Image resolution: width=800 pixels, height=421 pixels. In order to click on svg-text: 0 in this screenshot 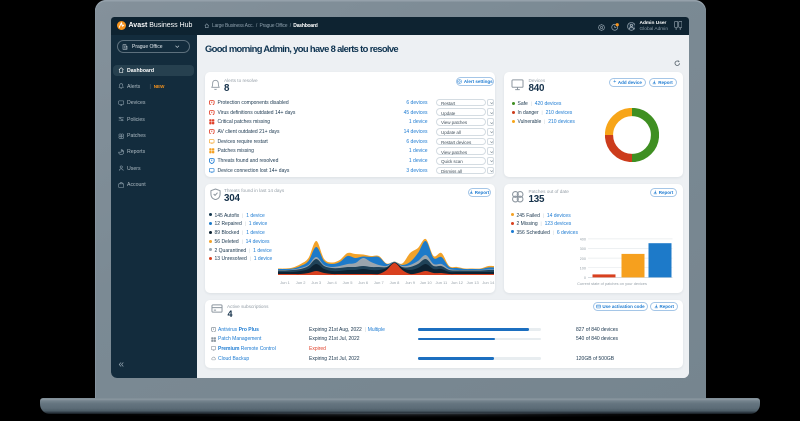, I will do `click(585, 277)`.